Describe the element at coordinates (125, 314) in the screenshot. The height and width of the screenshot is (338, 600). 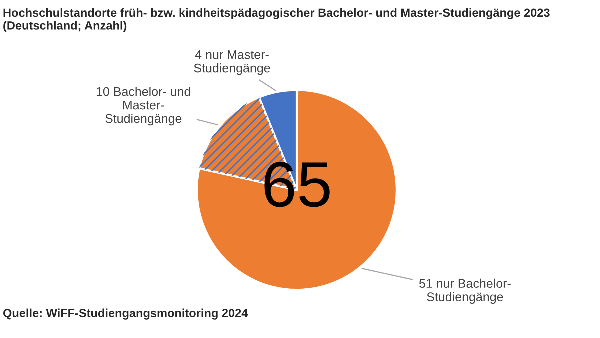
I see `source-note: Quelle: WiFF-Studiengangsmonitoring 2024` at that location.